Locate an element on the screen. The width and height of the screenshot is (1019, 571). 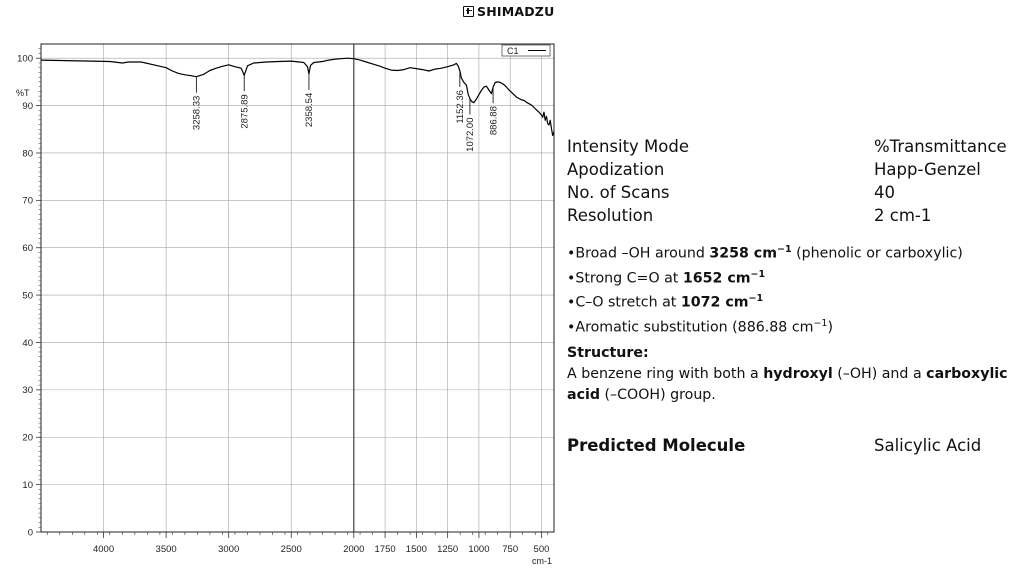
y-tick-label: 0 is located at coordinates (30, 532).